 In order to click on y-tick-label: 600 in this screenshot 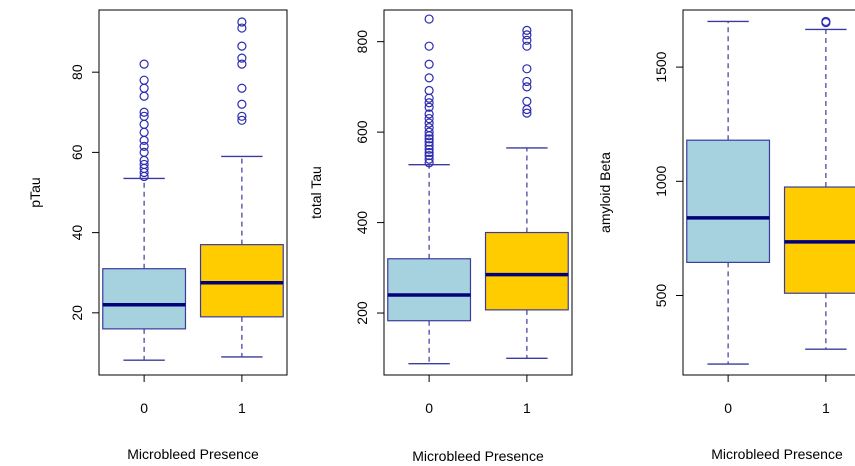, I will do `click(362, 132)`.